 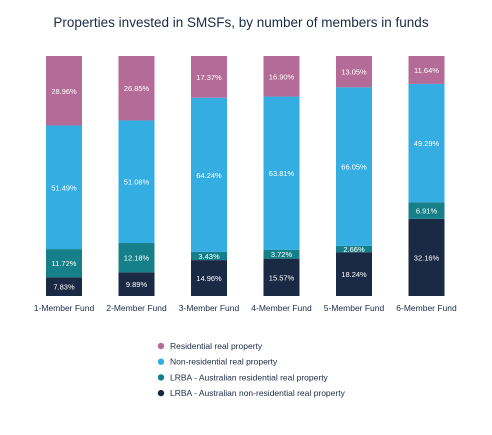 I want to click on bar-data-label: 32.16%, so click(x=427, y=257).